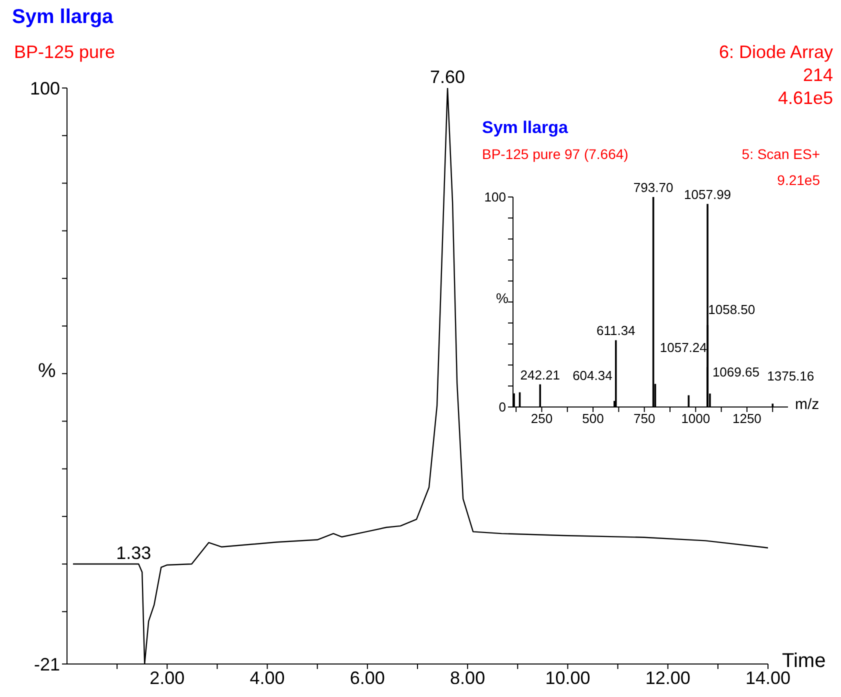  Describe the element at coordinates (781, 154) in the screenshot. I see `annotation: 5: Scan ES+` at that location.